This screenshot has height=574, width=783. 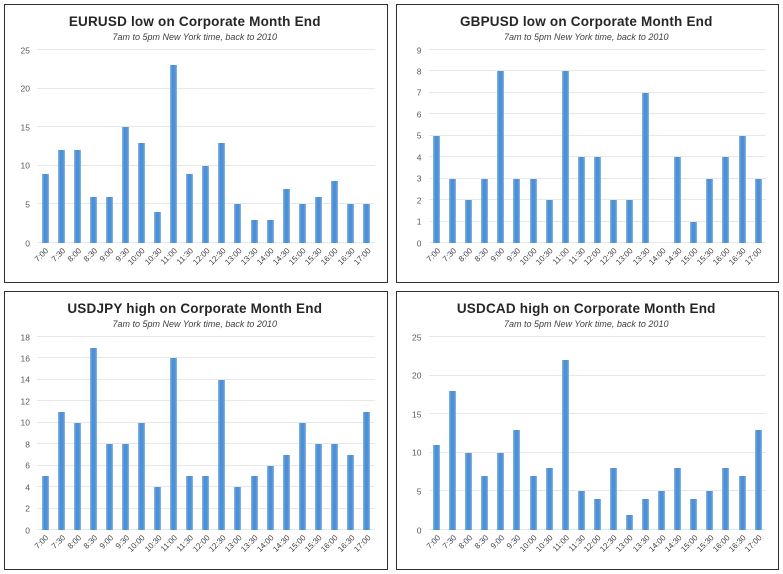 What do you see at coordinates (58, 542) in the screenshot?
I see `x-tick-label: 7:30` at bounding box center [58, 542].